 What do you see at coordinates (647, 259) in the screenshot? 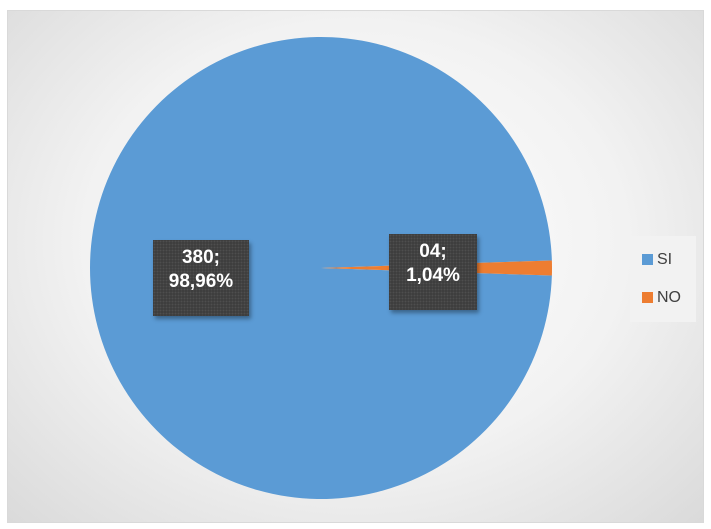
I see `legend-swatch-si` at bounding box center [647, 259].